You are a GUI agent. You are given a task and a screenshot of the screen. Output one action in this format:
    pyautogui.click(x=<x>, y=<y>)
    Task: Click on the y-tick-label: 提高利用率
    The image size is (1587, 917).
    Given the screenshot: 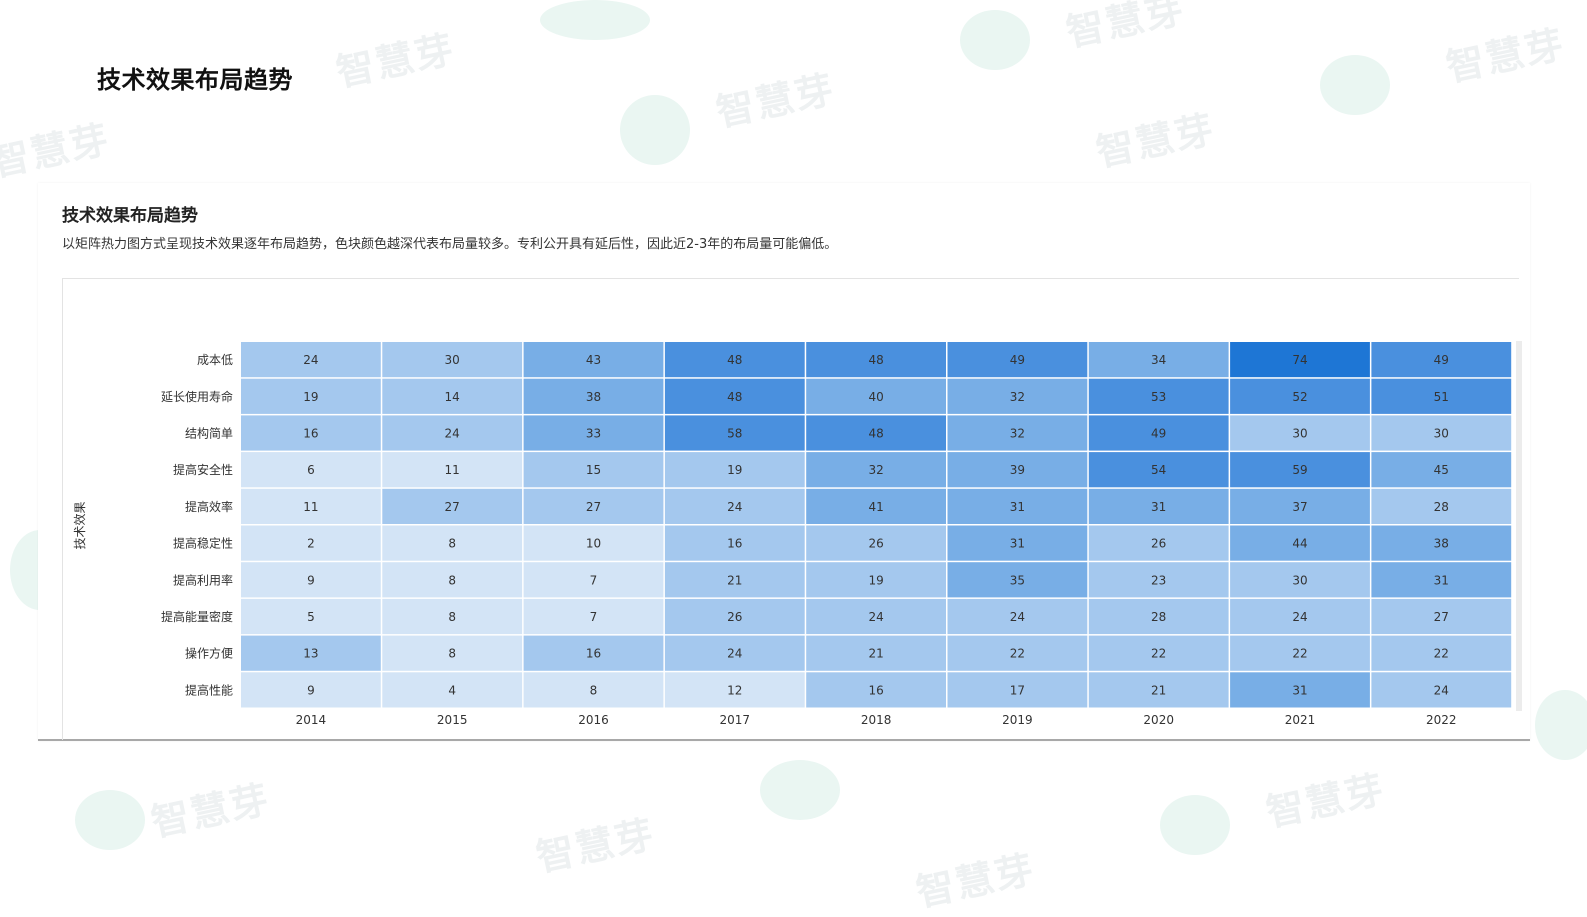 What is the action you would take?
    pyautogui.click(x=203, y=579)
    